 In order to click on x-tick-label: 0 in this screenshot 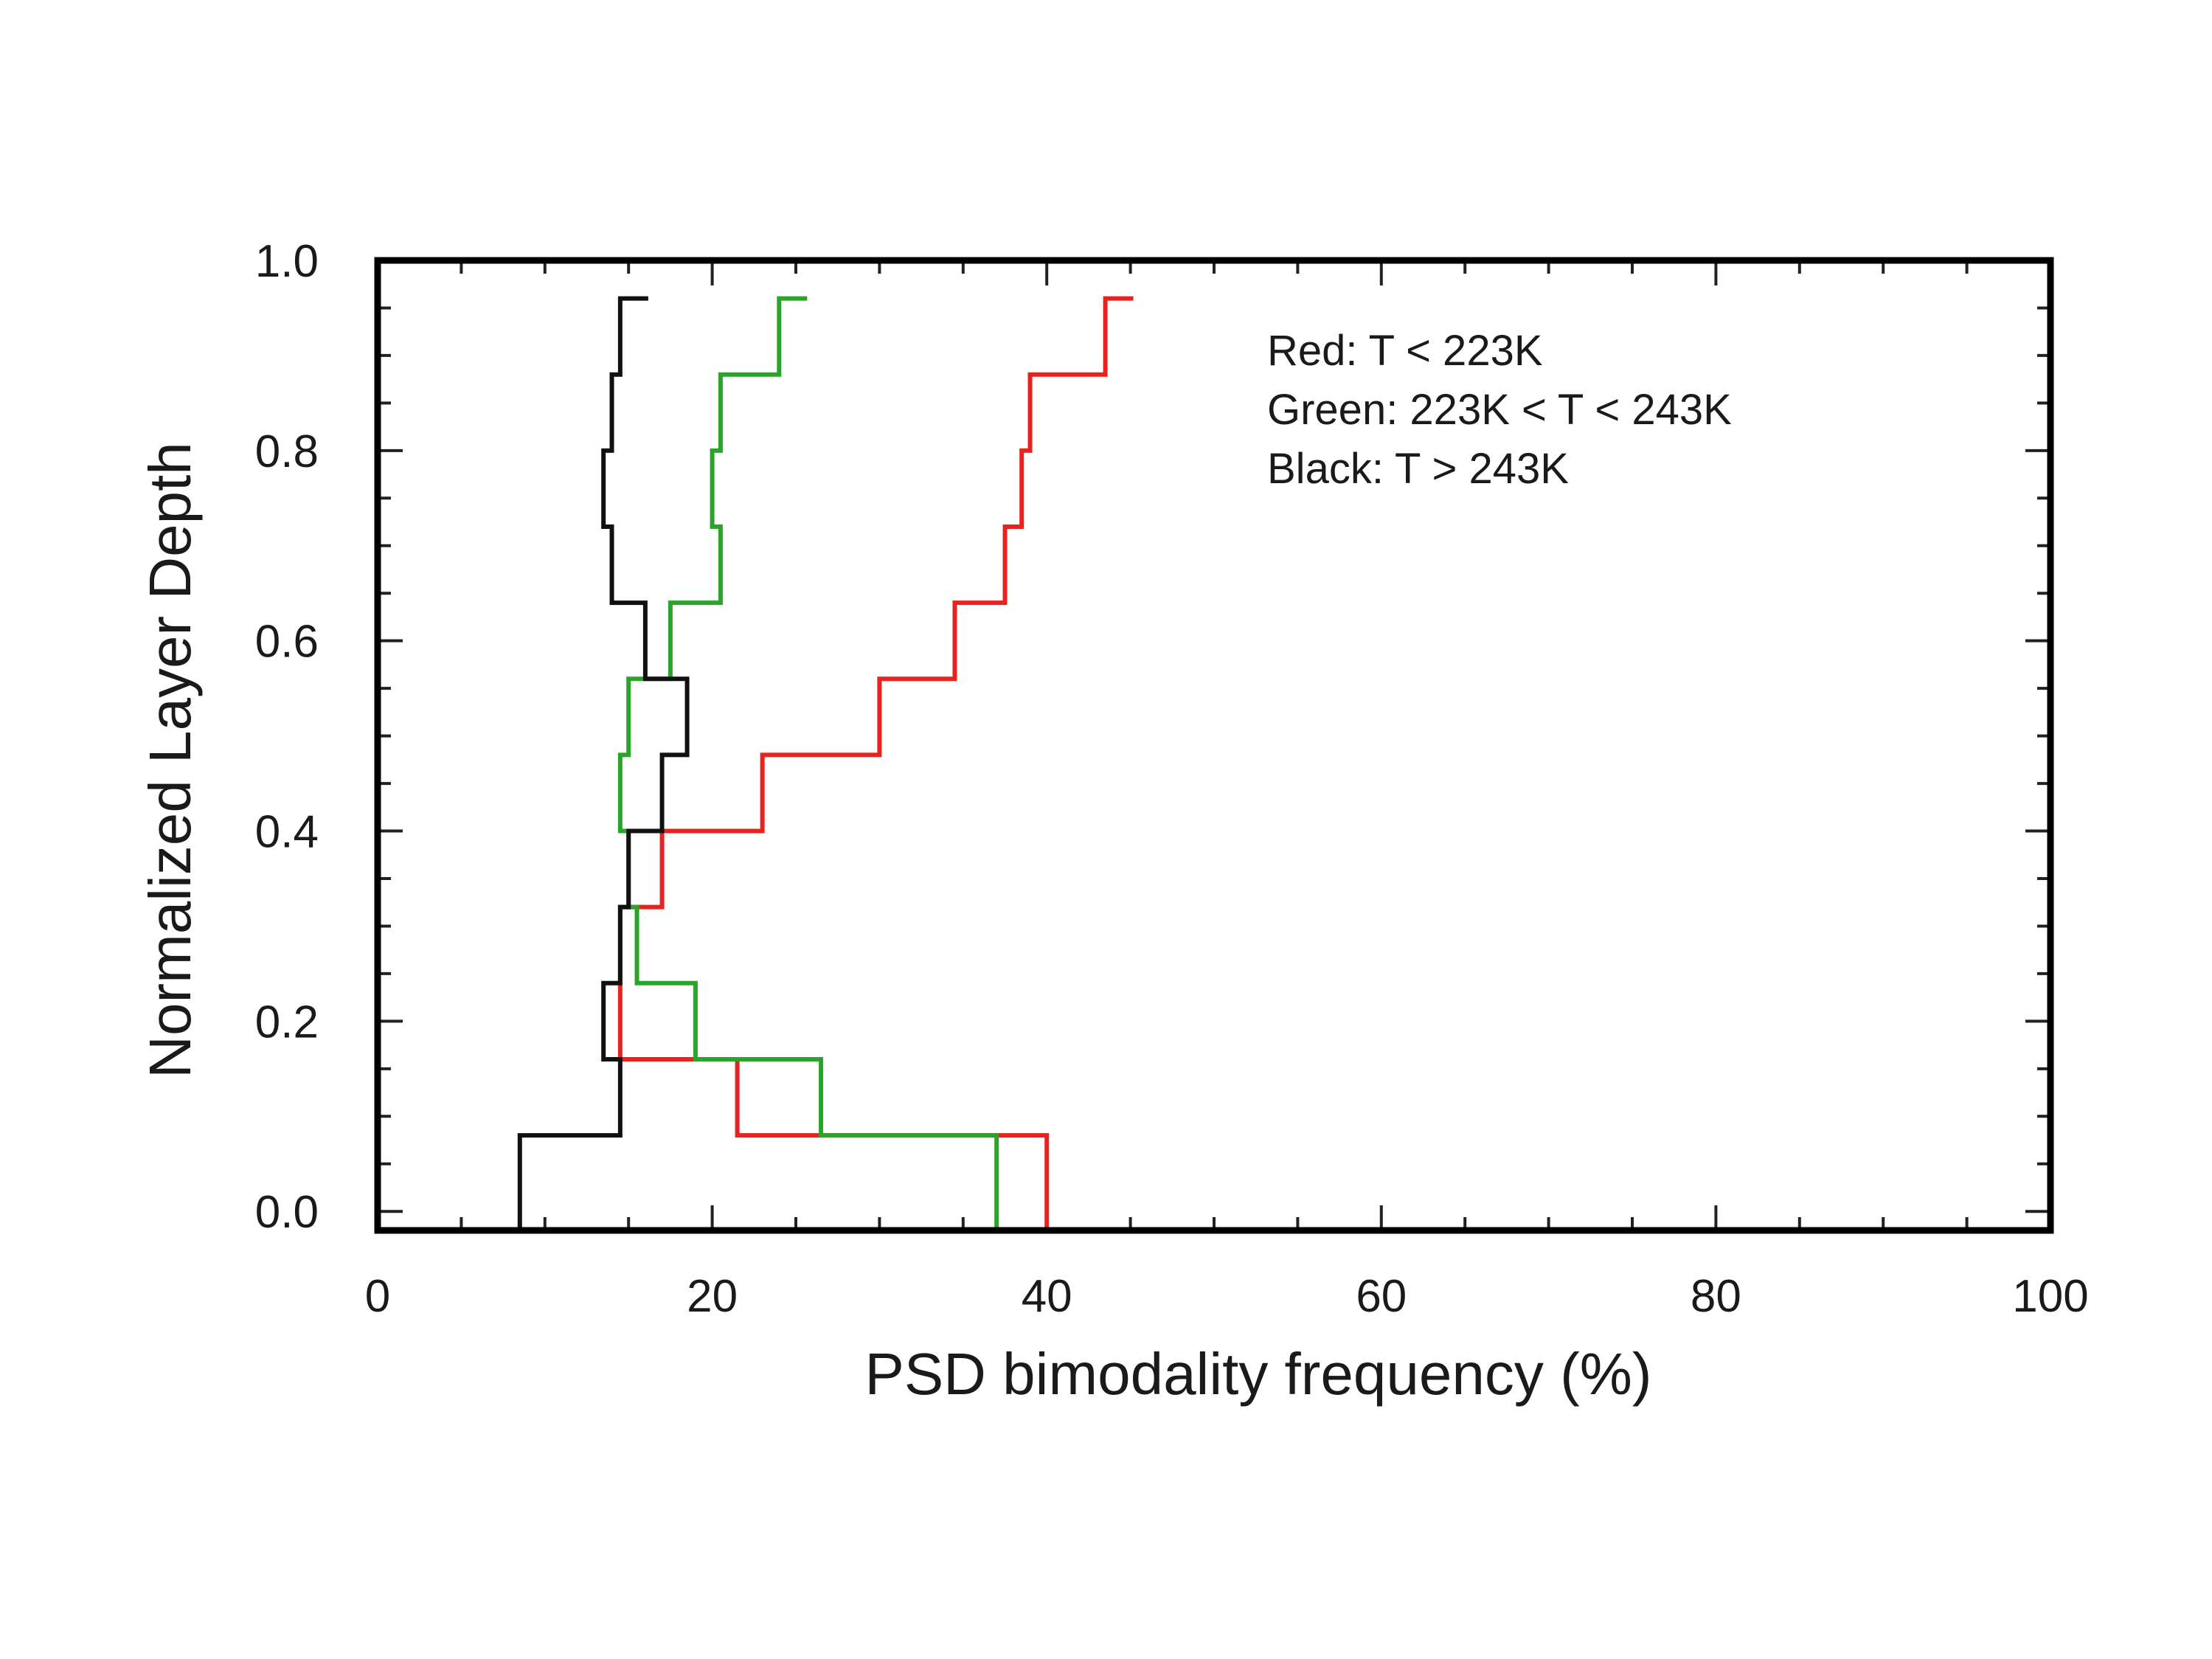, I will do `click(377, 1296)`.